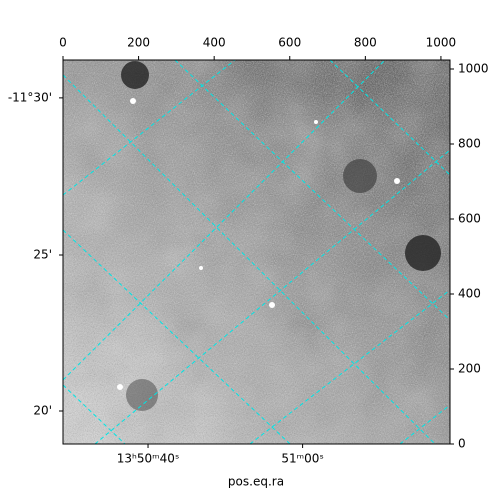 This screenshot has width=500, height=500. What do you see at coordinates (42, 411) in the screenshot?
I see `world-y-tick-label: 20'` at bounding box center [42, 411].